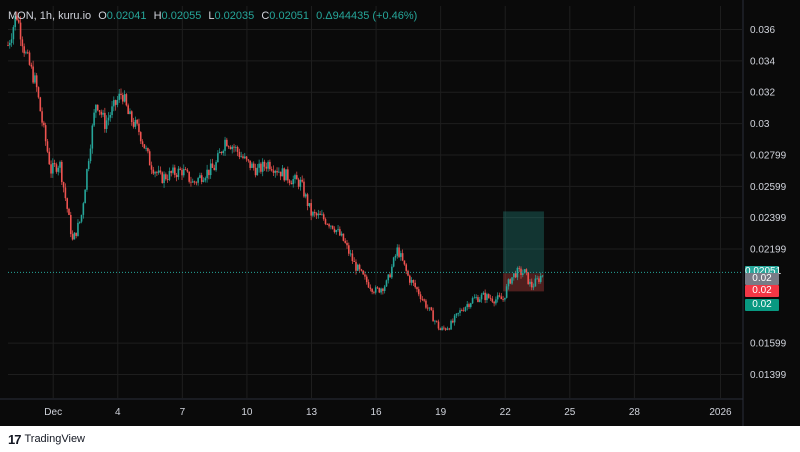 The image size is (800, 452). Describe the element at coordinates (53, 412) in the screenshot. I see `x-tick-label: Dec` at that location.